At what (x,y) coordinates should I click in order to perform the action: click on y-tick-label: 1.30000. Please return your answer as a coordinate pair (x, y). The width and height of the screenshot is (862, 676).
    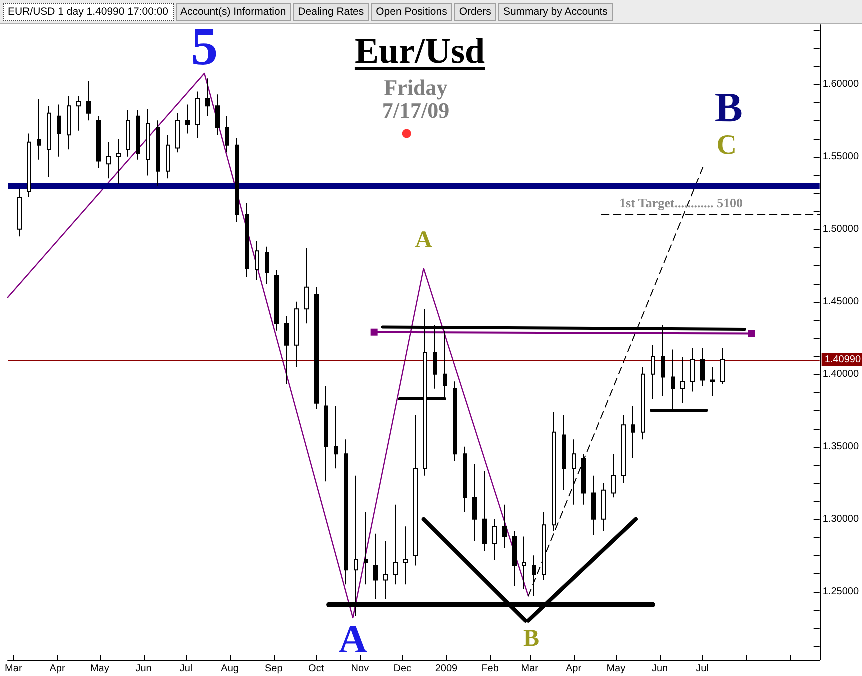
    Looking at the image, I should click on (841, 519).